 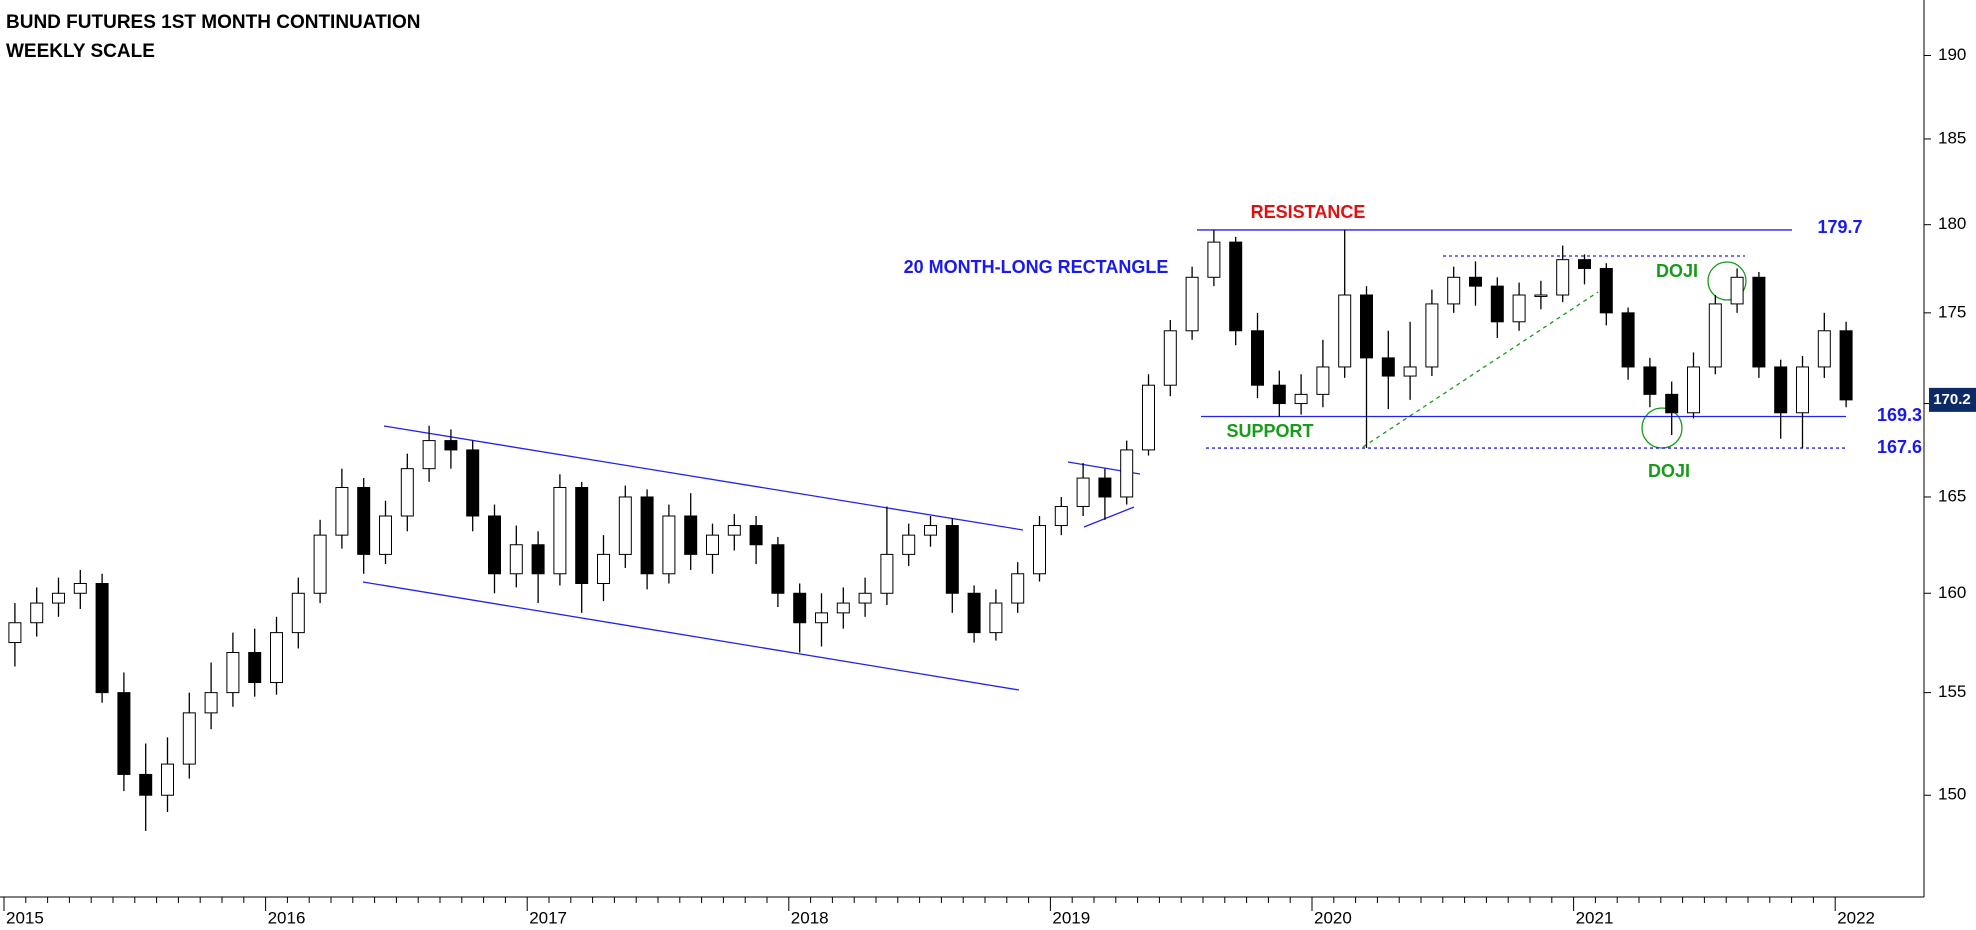 What do you see at coordinates (1036, 267) in the screenshot?
I see `pattern-label: 20 MONTH-LONG RECTANGLE` at bounding box center [1036, 267].